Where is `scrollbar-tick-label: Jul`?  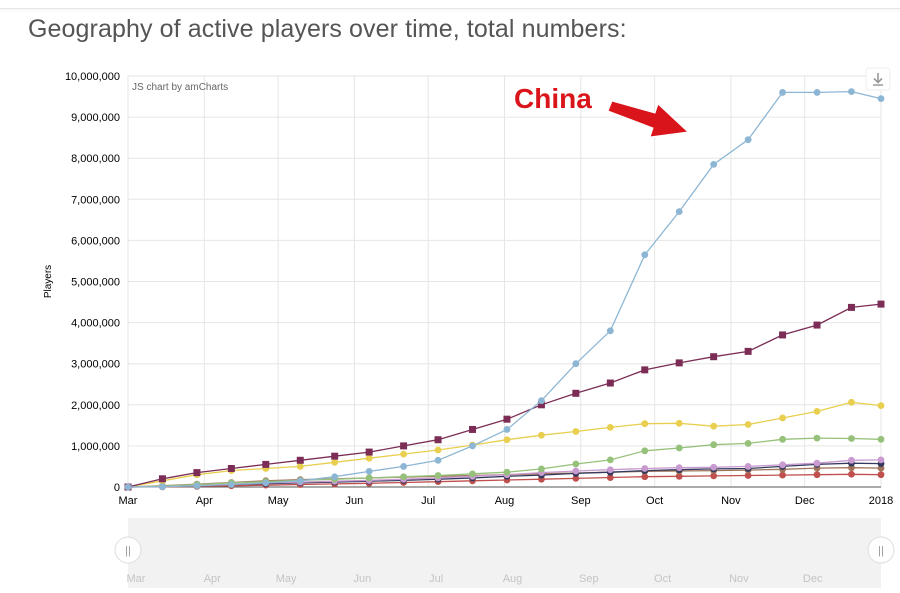 scrollbar-tick-label: Jul is located at coordinates (436, 579).